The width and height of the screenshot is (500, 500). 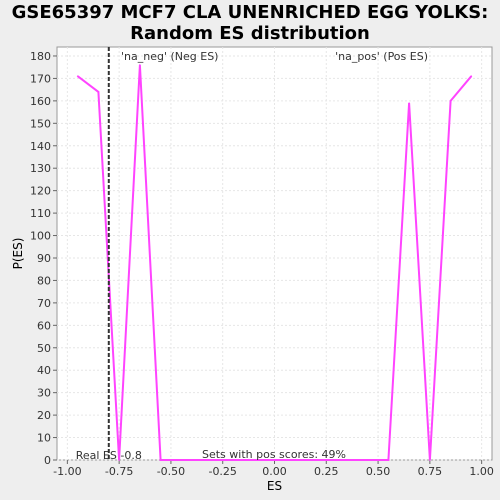 I want to click on y-tick-label: 180, so click(x=40, y=56).